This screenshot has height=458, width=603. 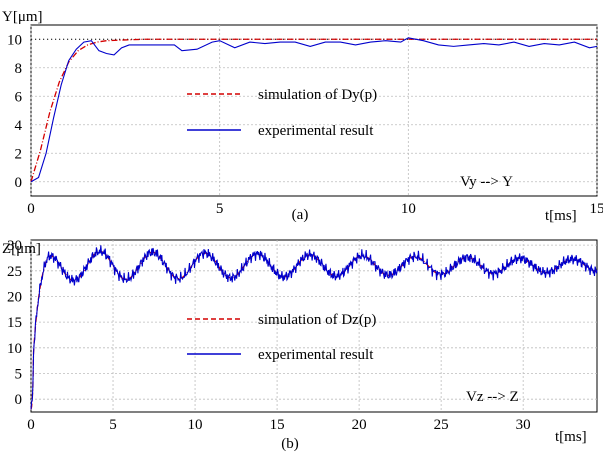 I want to click on chart-b-ylabel: Z[μm], so click(x=21, y=249).